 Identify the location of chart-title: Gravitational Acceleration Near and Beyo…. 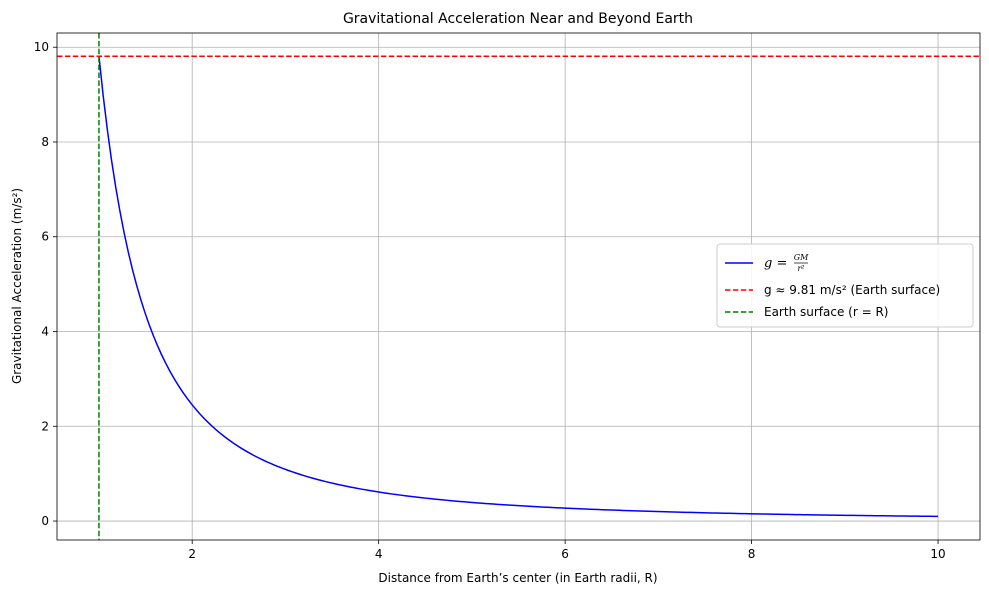
(518, 19).